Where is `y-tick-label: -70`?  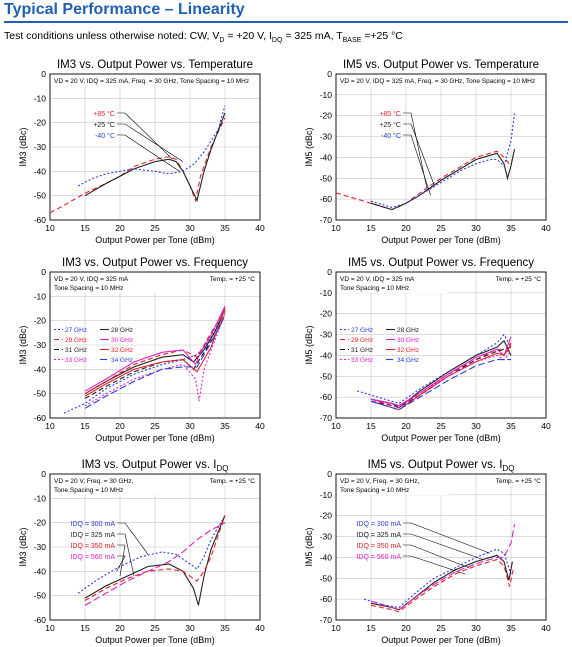 y-tick-label: -70 is located at coordinates (326, 220).